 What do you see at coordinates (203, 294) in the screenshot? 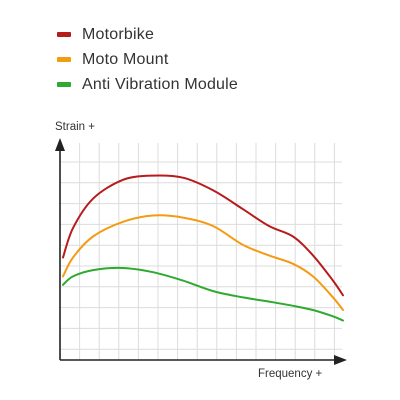
I see `series-line-anti-vibration-module` at bounding box center [203, 294].